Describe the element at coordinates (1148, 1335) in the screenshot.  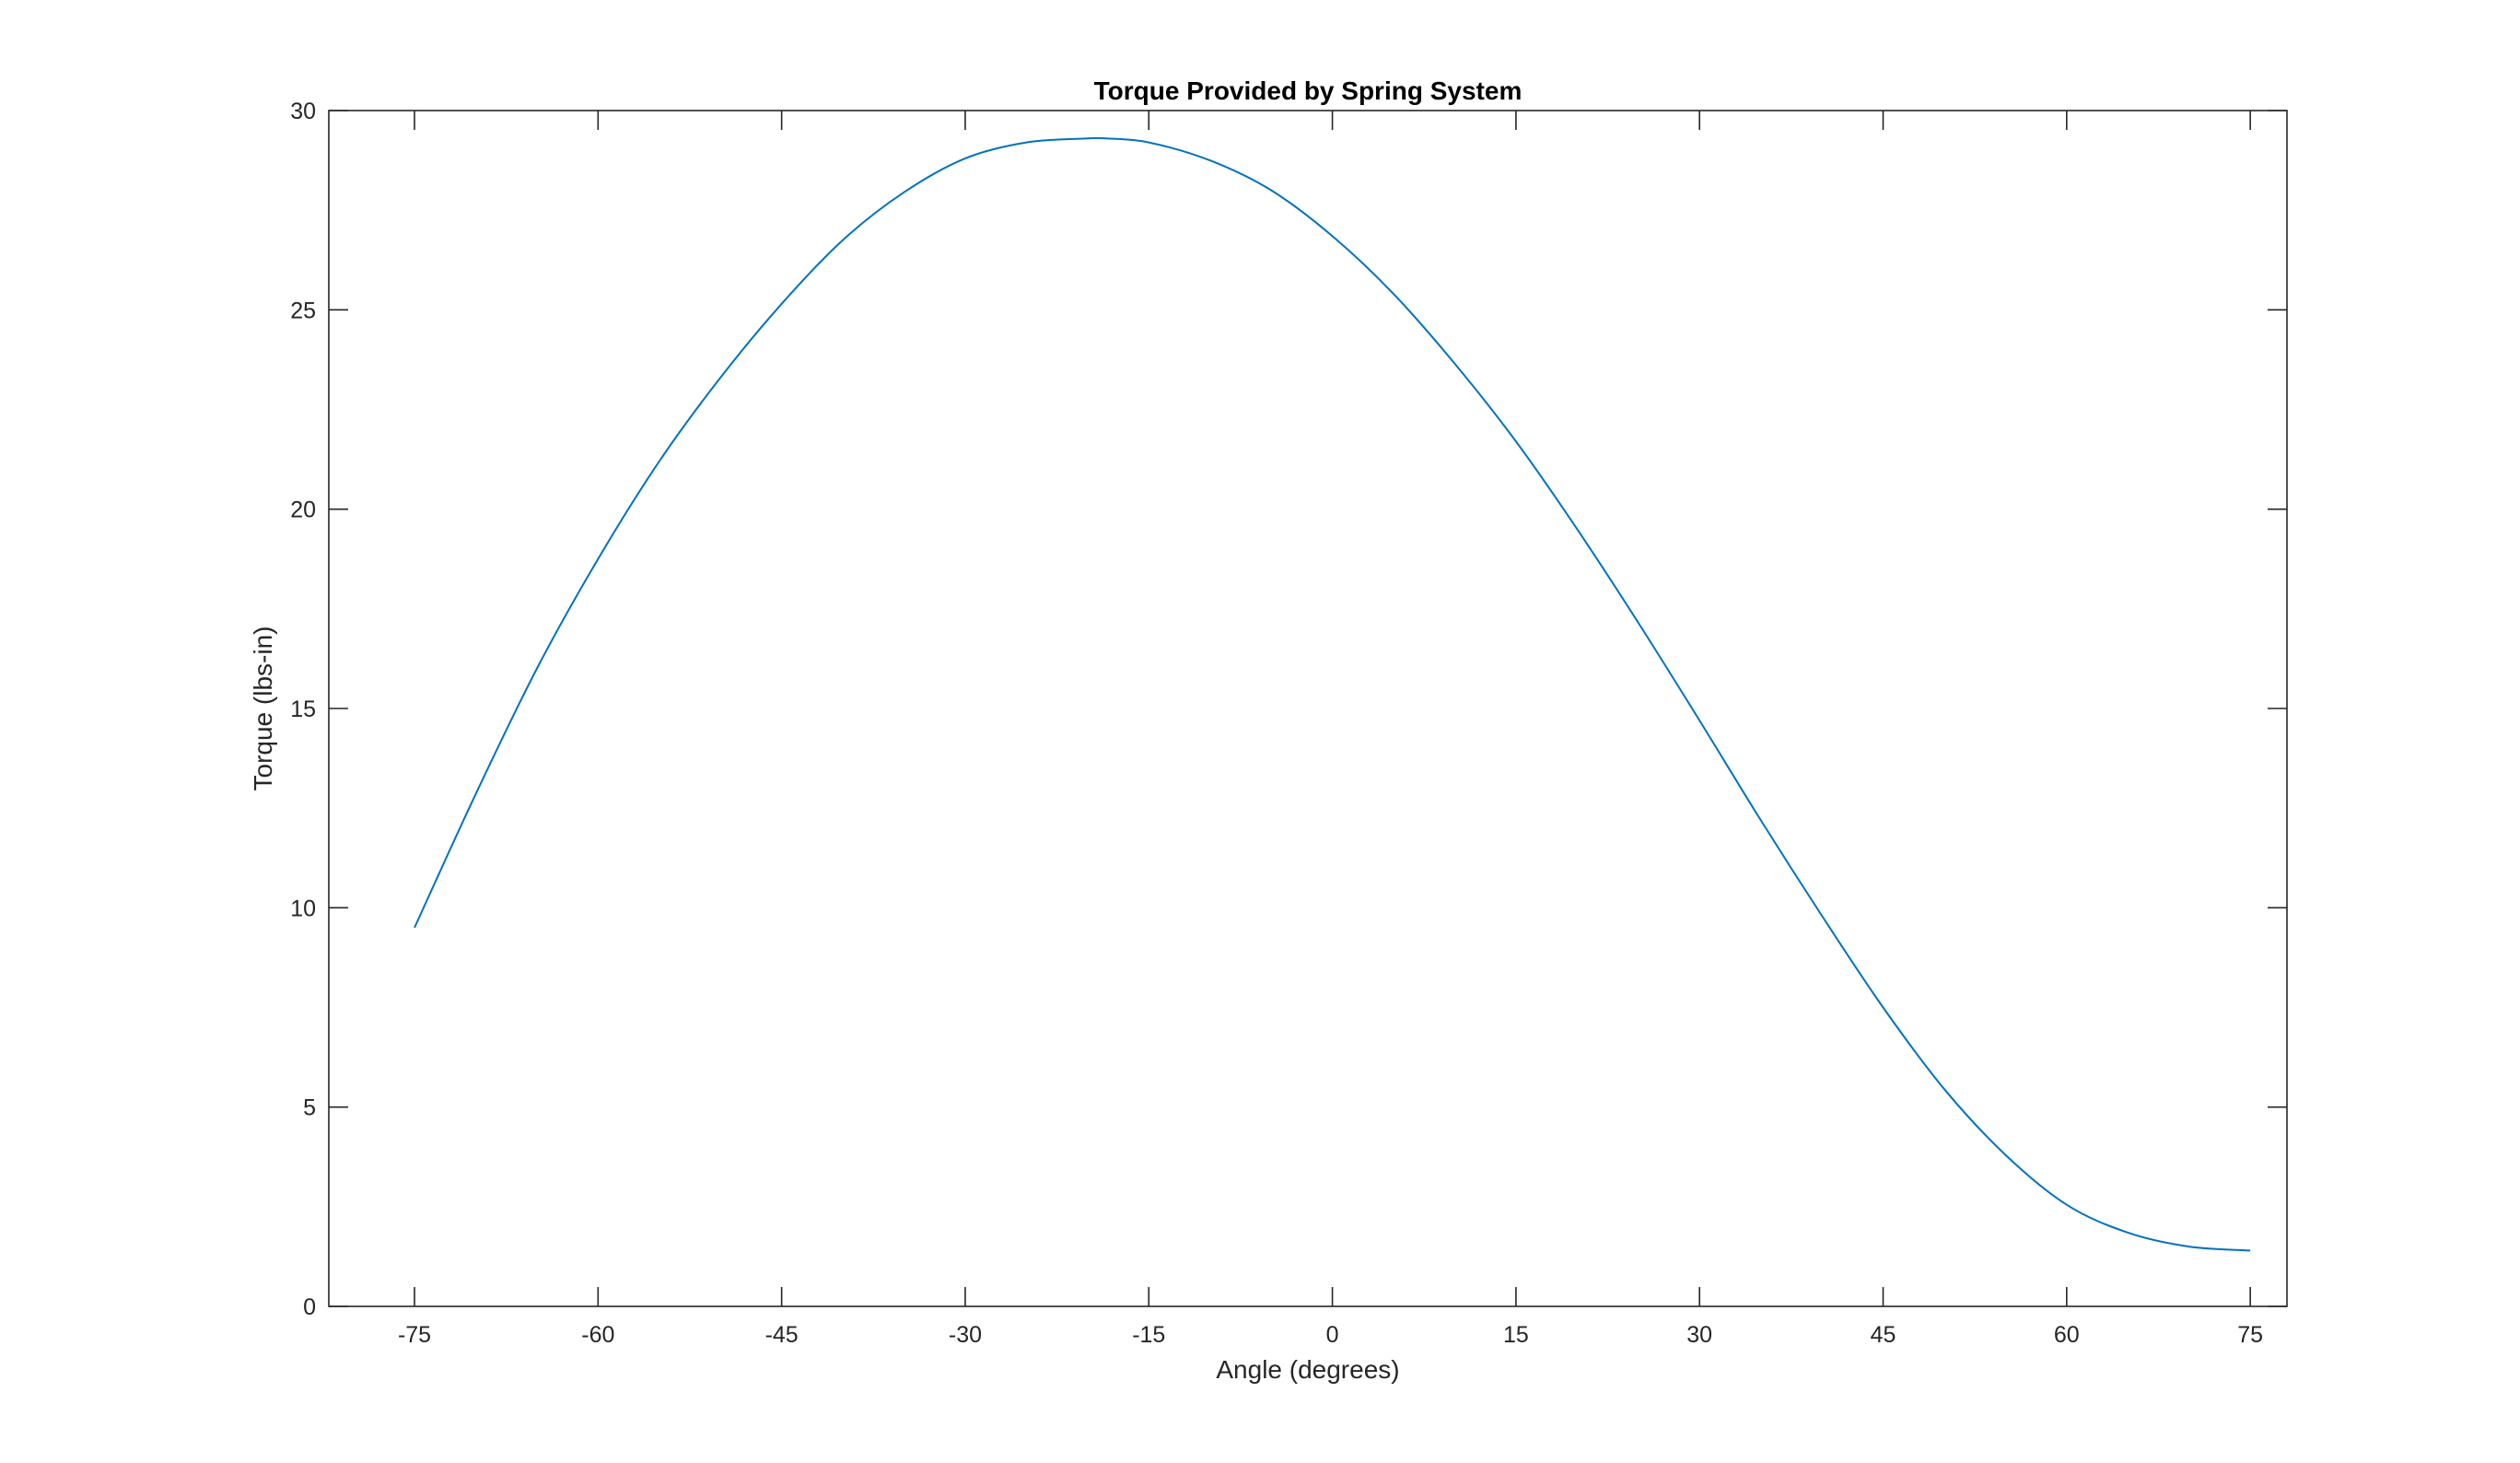
I see `x-tick-label: -15` at that location.